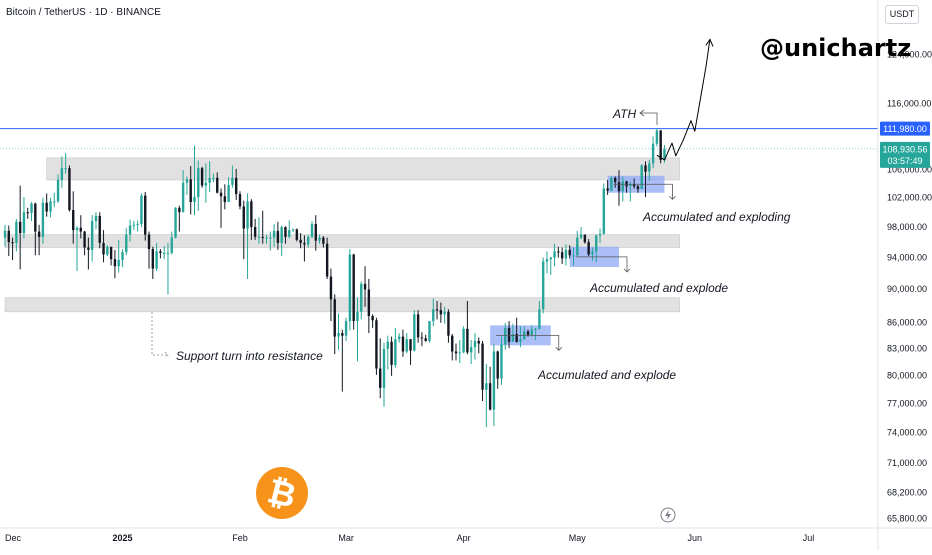 Image resolution: width=932 pixels, height=555 pixels. What do you see at coordinates (668, 515) in the screenshot?
I see `lightning-icon` at bounding box center [668, 515].